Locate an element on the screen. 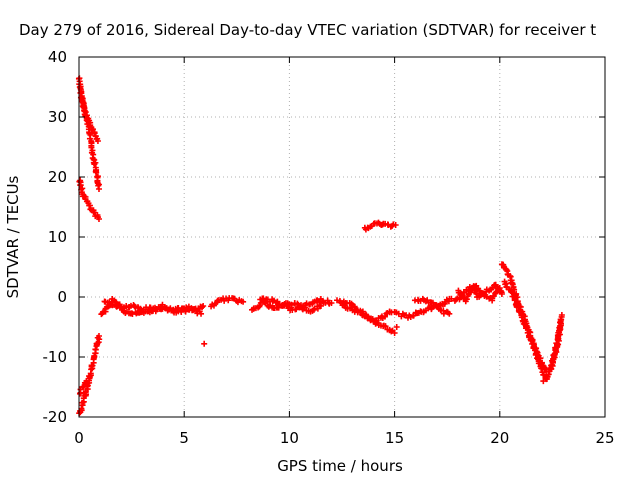  x-tick-label: 20 is located at coordinates (499, 438).